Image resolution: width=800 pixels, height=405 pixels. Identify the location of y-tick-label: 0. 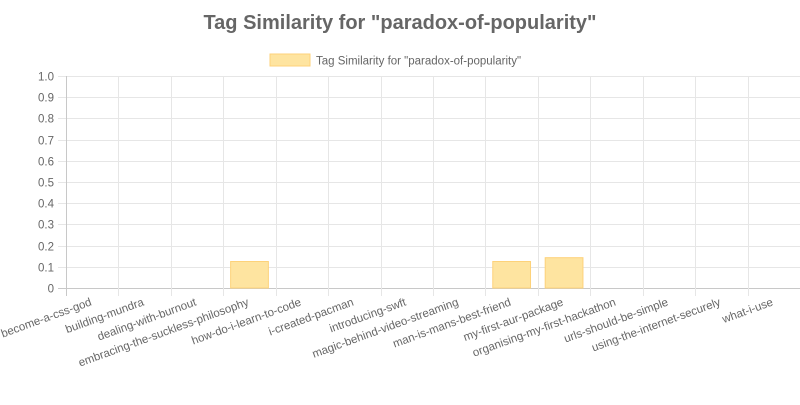
(51, 290).